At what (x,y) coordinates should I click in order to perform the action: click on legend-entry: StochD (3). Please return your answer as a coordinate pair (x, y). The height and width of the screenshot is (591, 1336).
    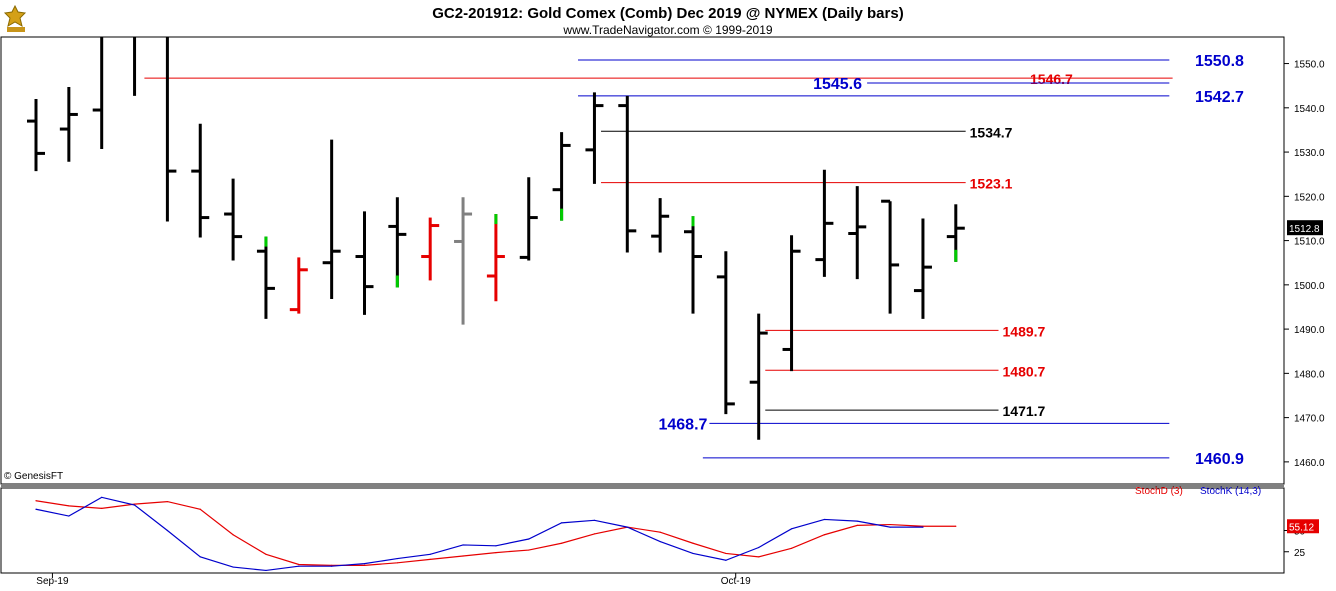
    Looking at the image, I should click on (1159, 491).